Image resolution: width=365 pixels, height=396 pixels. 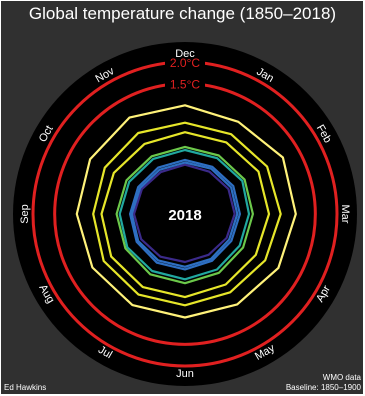 What do you see at coordinates (345, 214) in the screenshot?
I see `month-label-mar: Mar` at bounding box center [345, 214].